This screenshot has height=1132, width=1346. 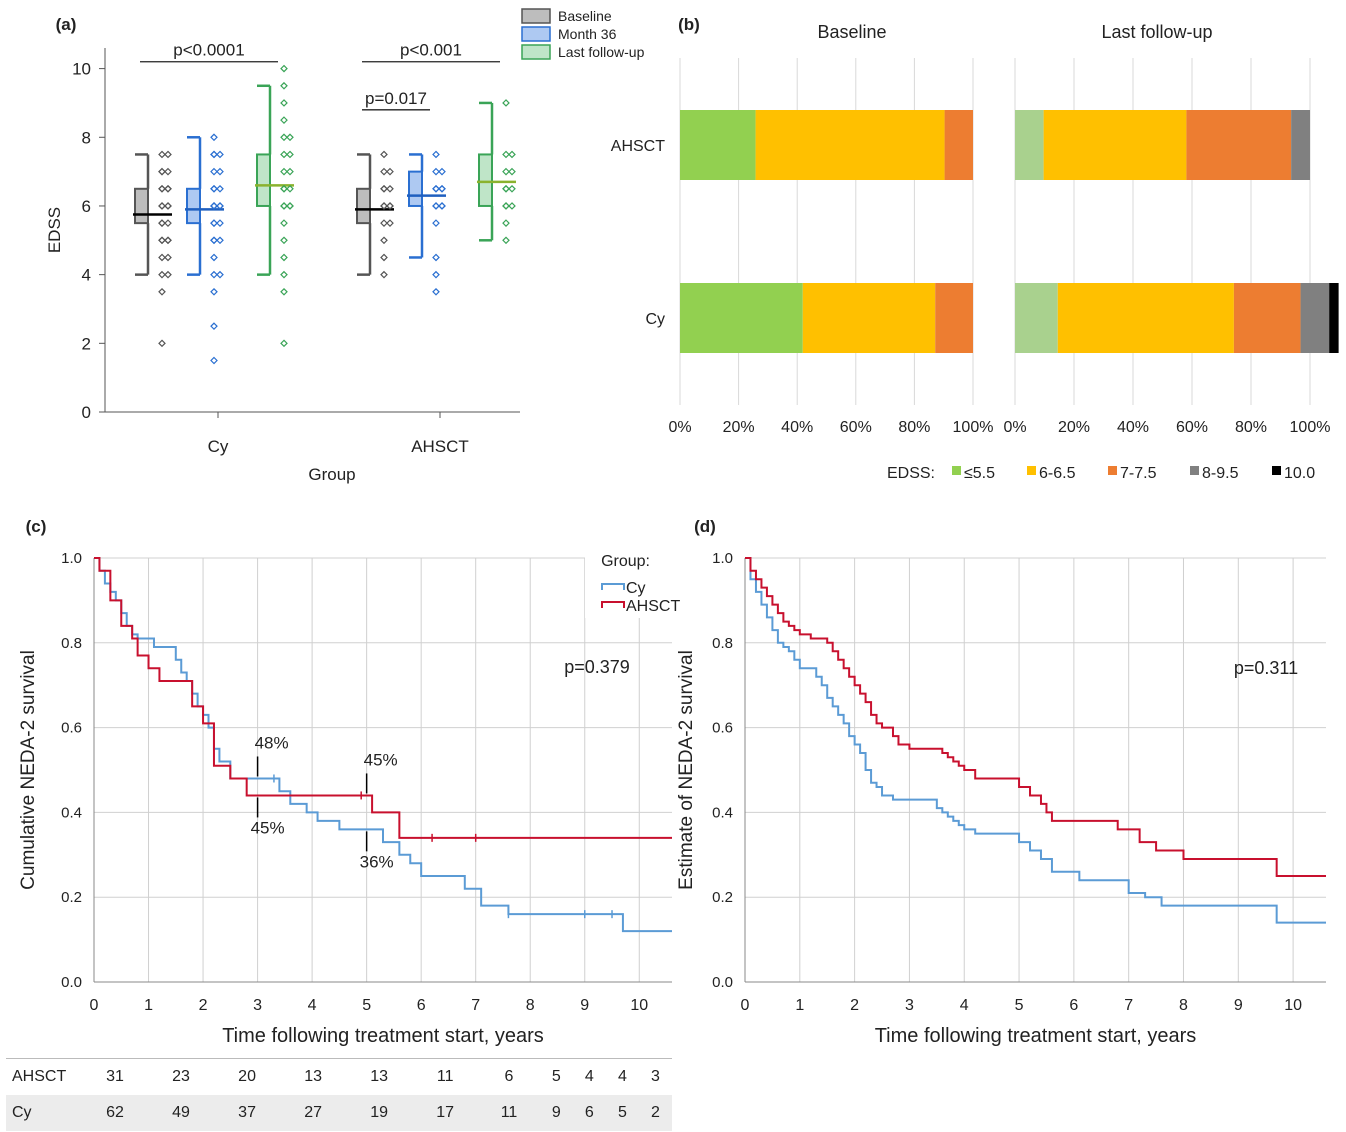 What do you see at coordinates (1183, 1005) in the screenshot?
I see `d-x-tick-label: 8` at bounding box center [1183, 1005].